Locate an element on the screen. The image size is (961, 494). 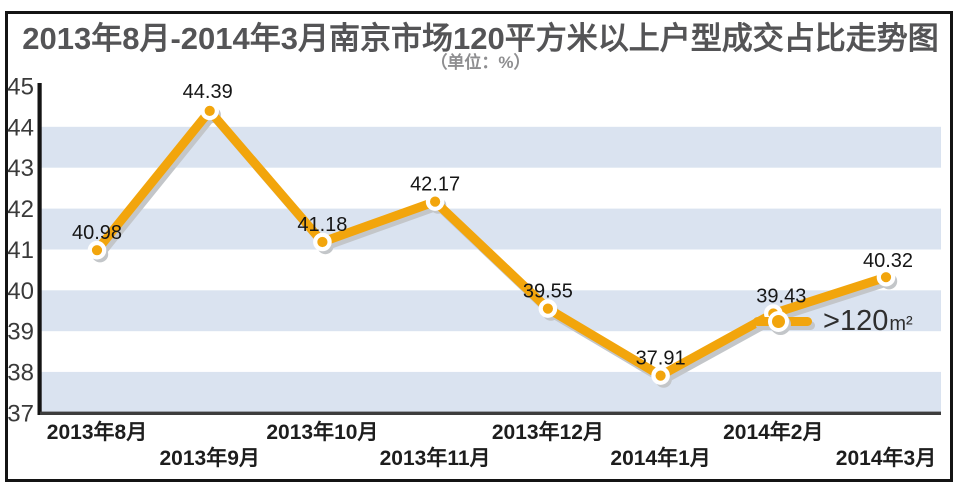
value-label: 40.32 is located at coordinates (888, 261).